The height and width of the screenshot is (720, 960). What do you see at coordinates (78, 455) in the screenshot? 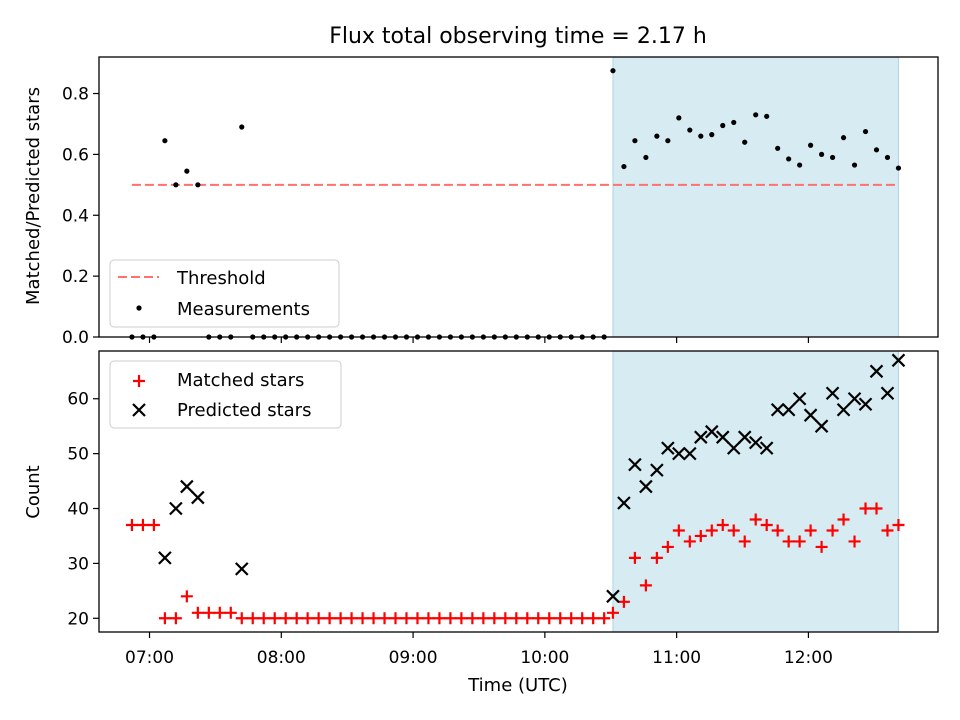
I see `y-tick-label: 50` at bounding box center [78, 455].